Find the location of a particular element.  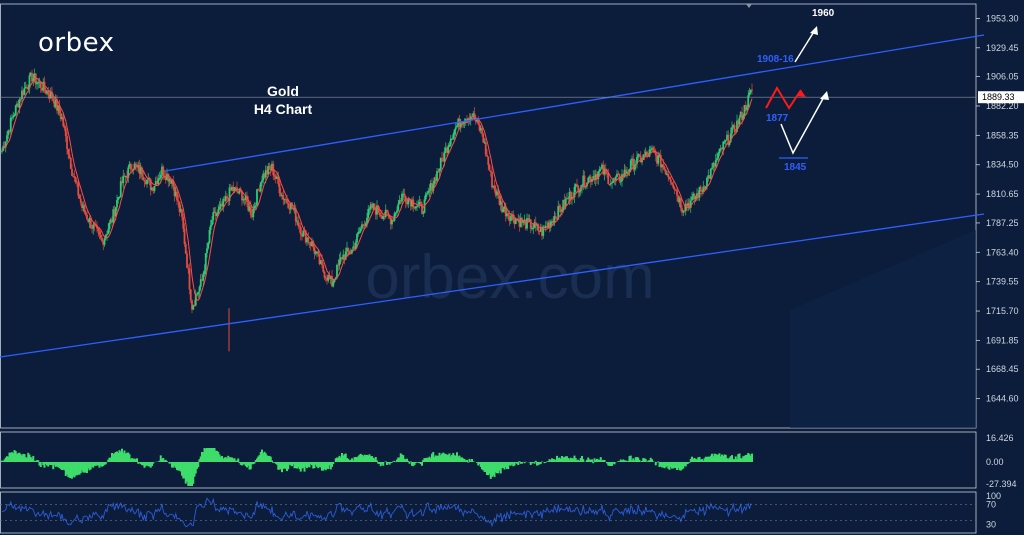

annotation-label: 1845 is located at coordinates (795, 167).